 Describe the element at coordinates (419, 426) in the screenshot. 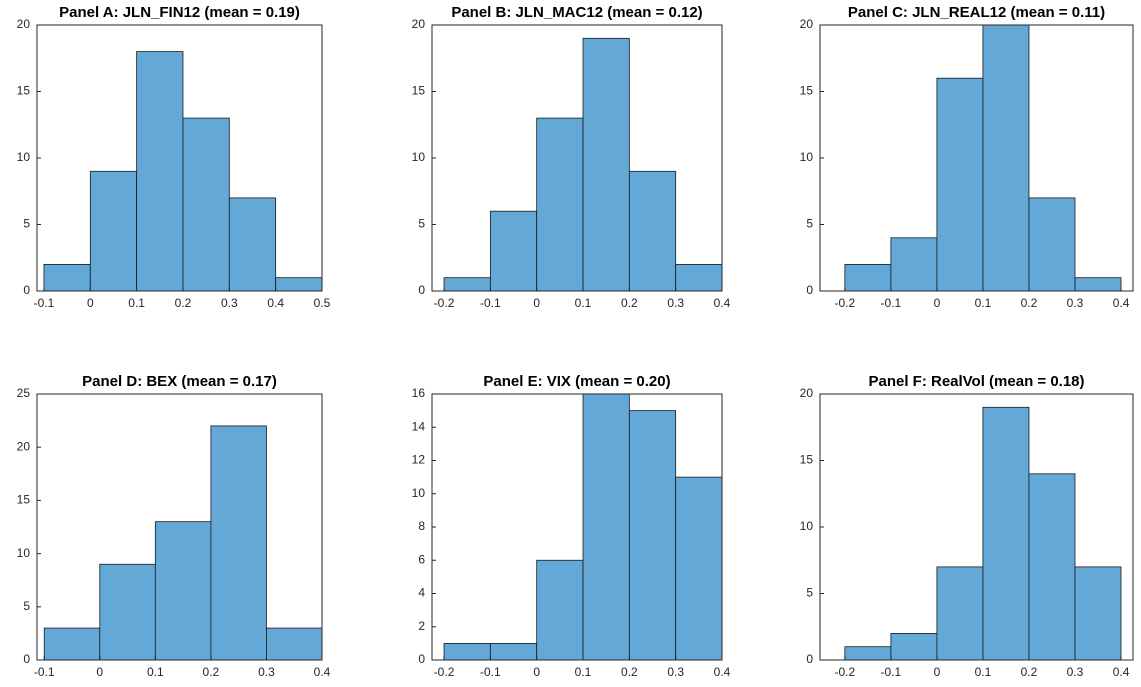

I see `y-tick-label: 14` at that location.